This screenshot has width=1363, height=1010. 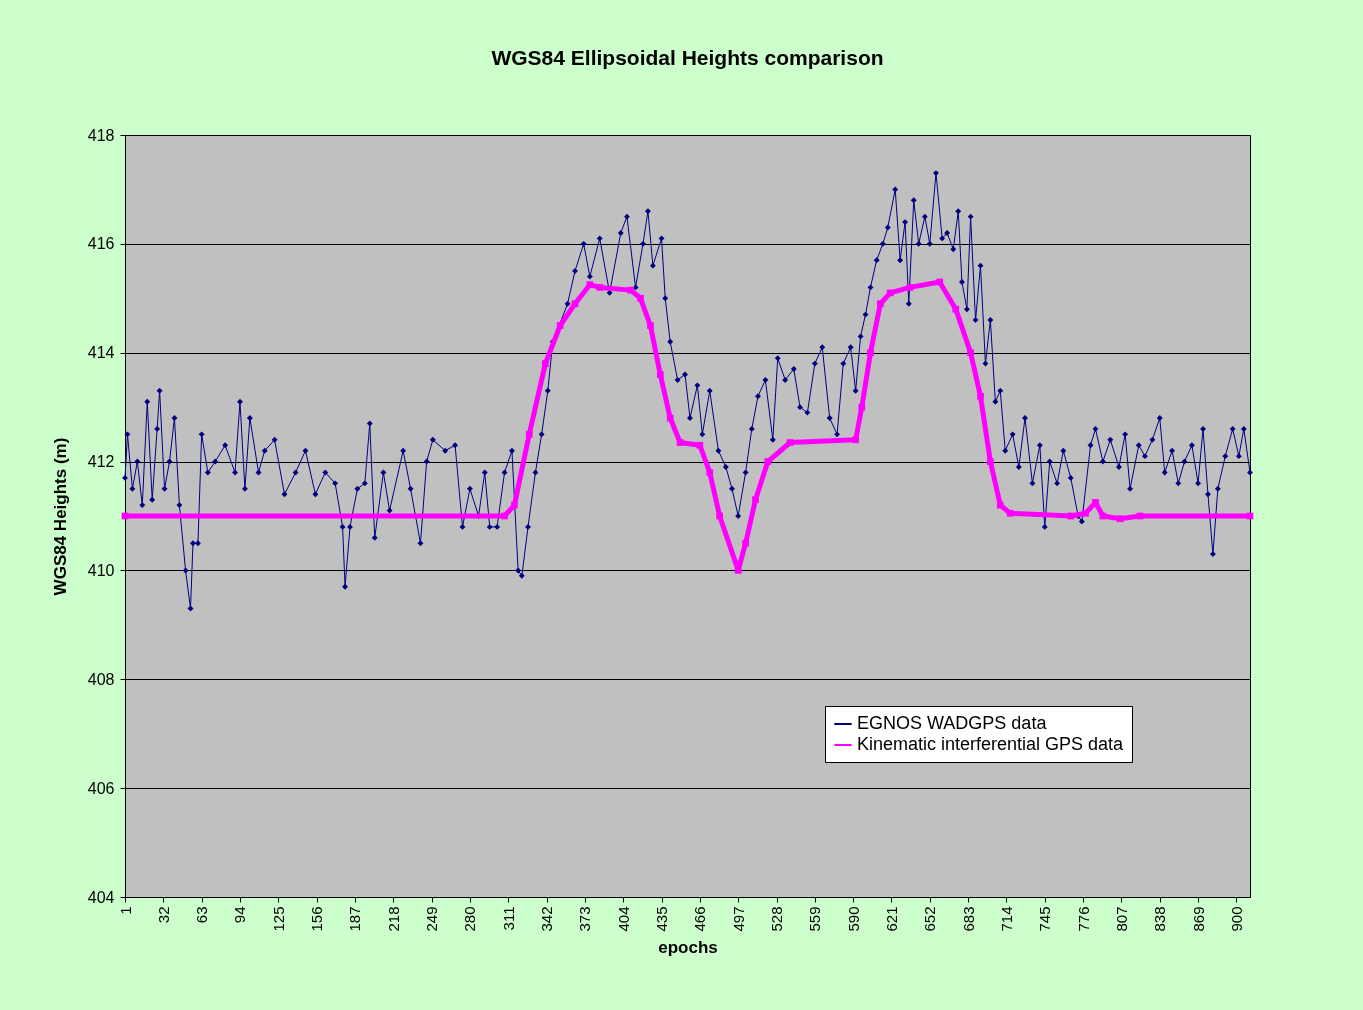 I want to click on x-tick-label: 435, so click(x=662, y=919).